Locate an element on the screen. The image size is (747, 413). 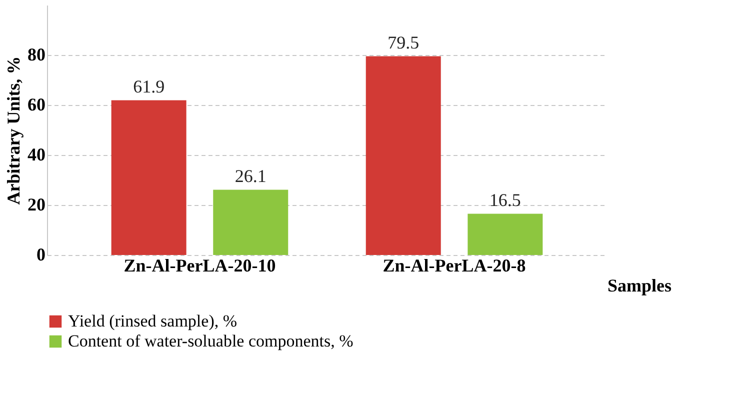
y-axis-title: Arbitrary Units, % is located at coordinates (14, 130).